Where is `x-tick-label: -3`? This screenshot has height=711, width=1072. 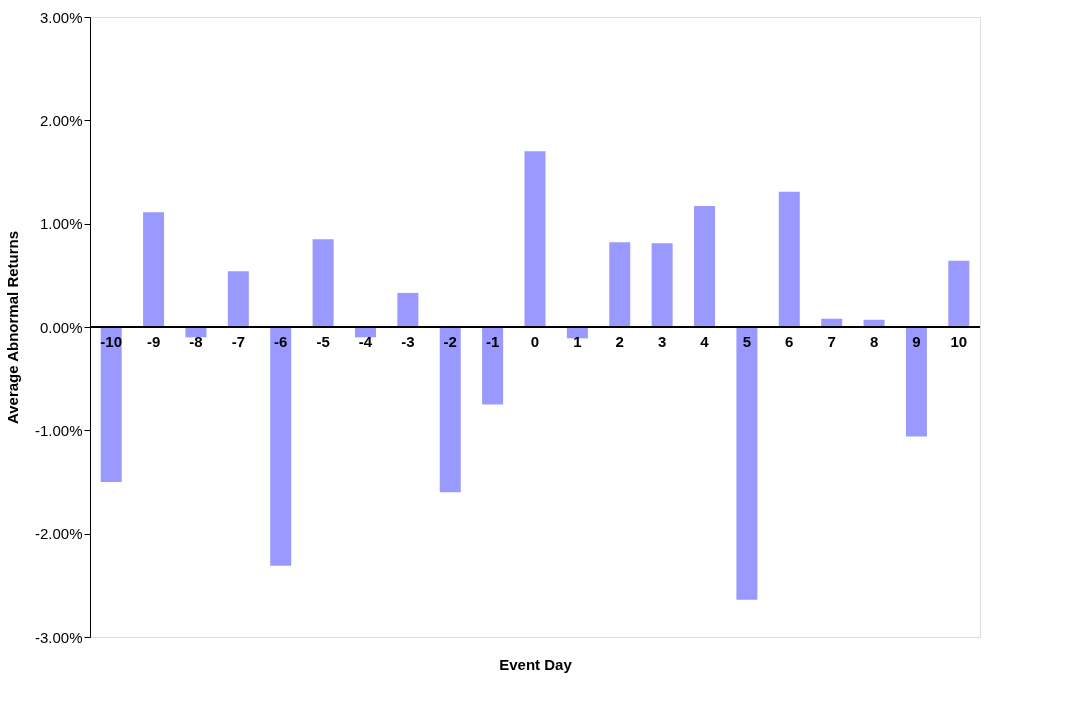
x-tick-label: -3 is located at coordinates (408, 341).